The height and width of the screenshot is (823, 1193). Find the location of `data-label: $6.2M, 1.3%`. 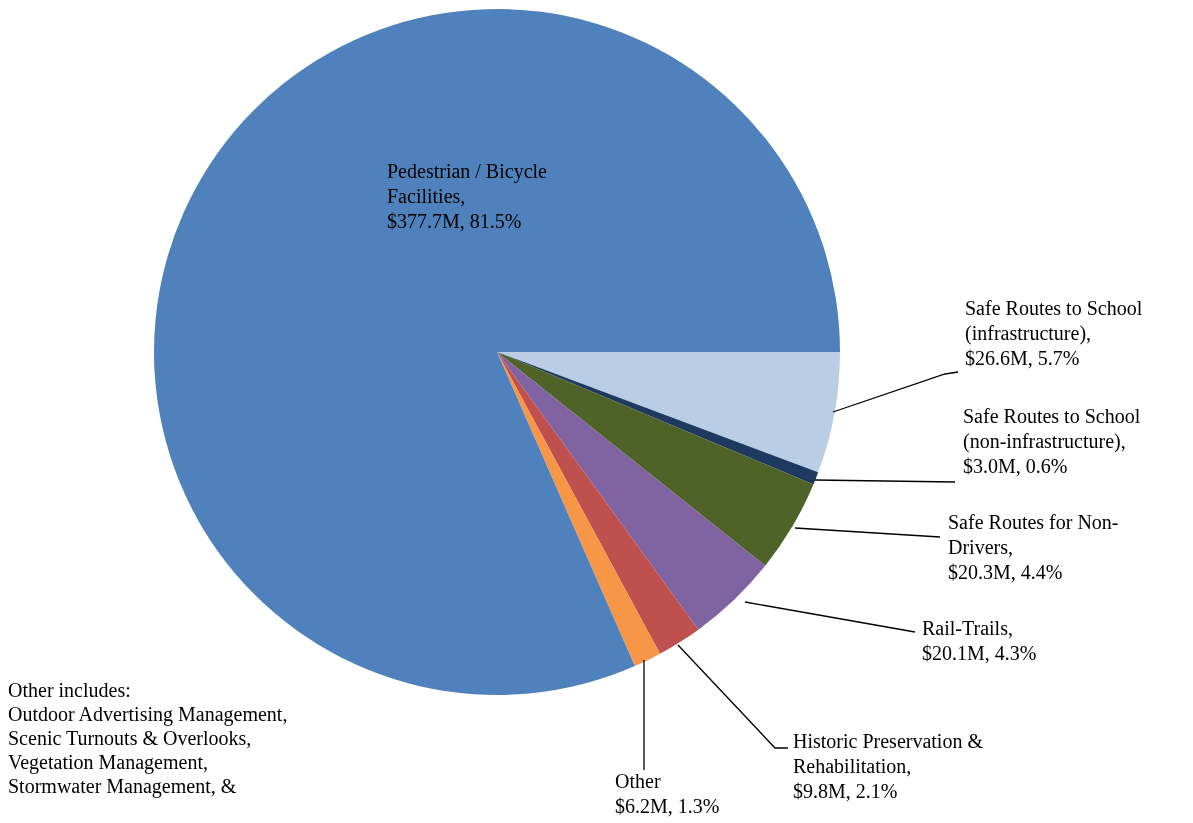

data-label: $6.2M, 1.3% is located at coordinates (667, 806).